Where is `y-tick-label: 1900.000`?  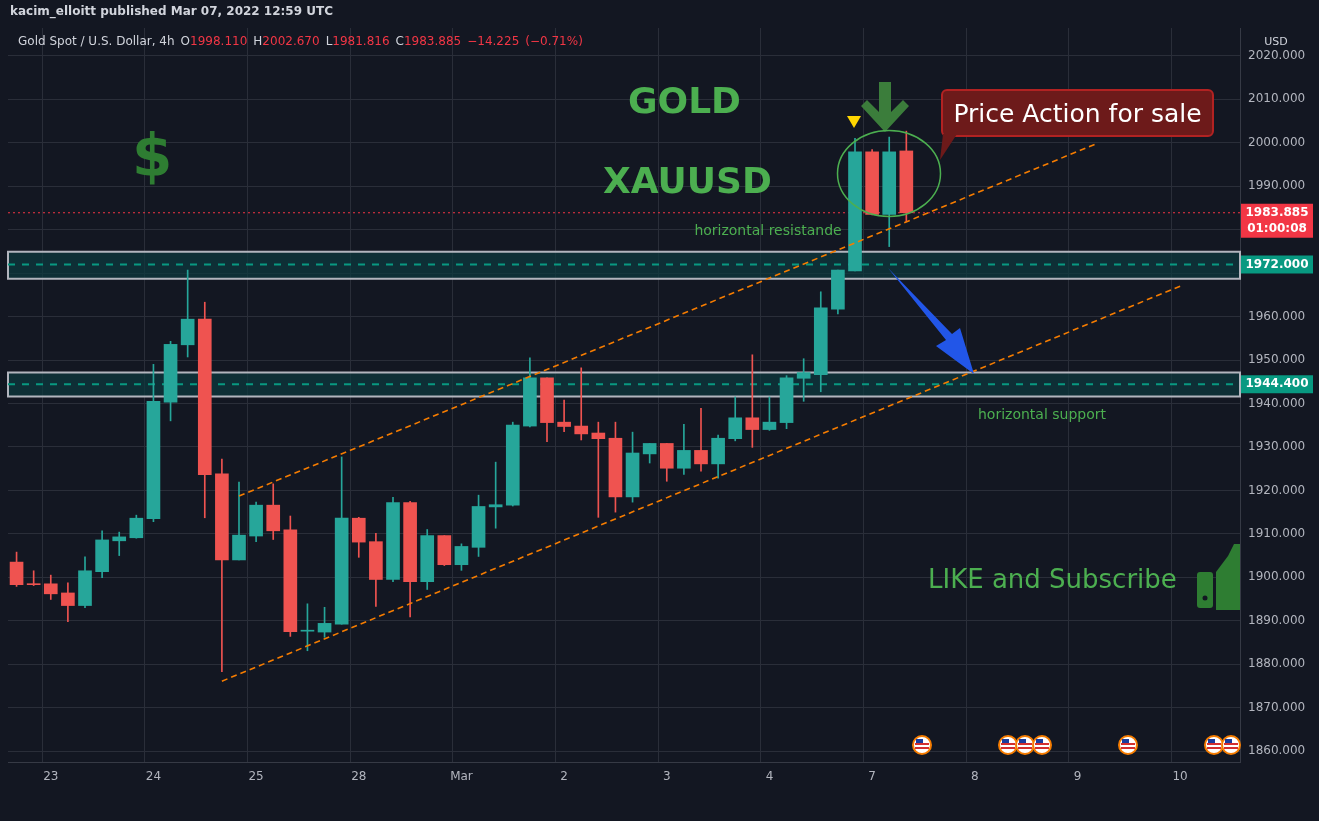
y-tick-label: 1900.000 is located at coordinates (1277, 576).